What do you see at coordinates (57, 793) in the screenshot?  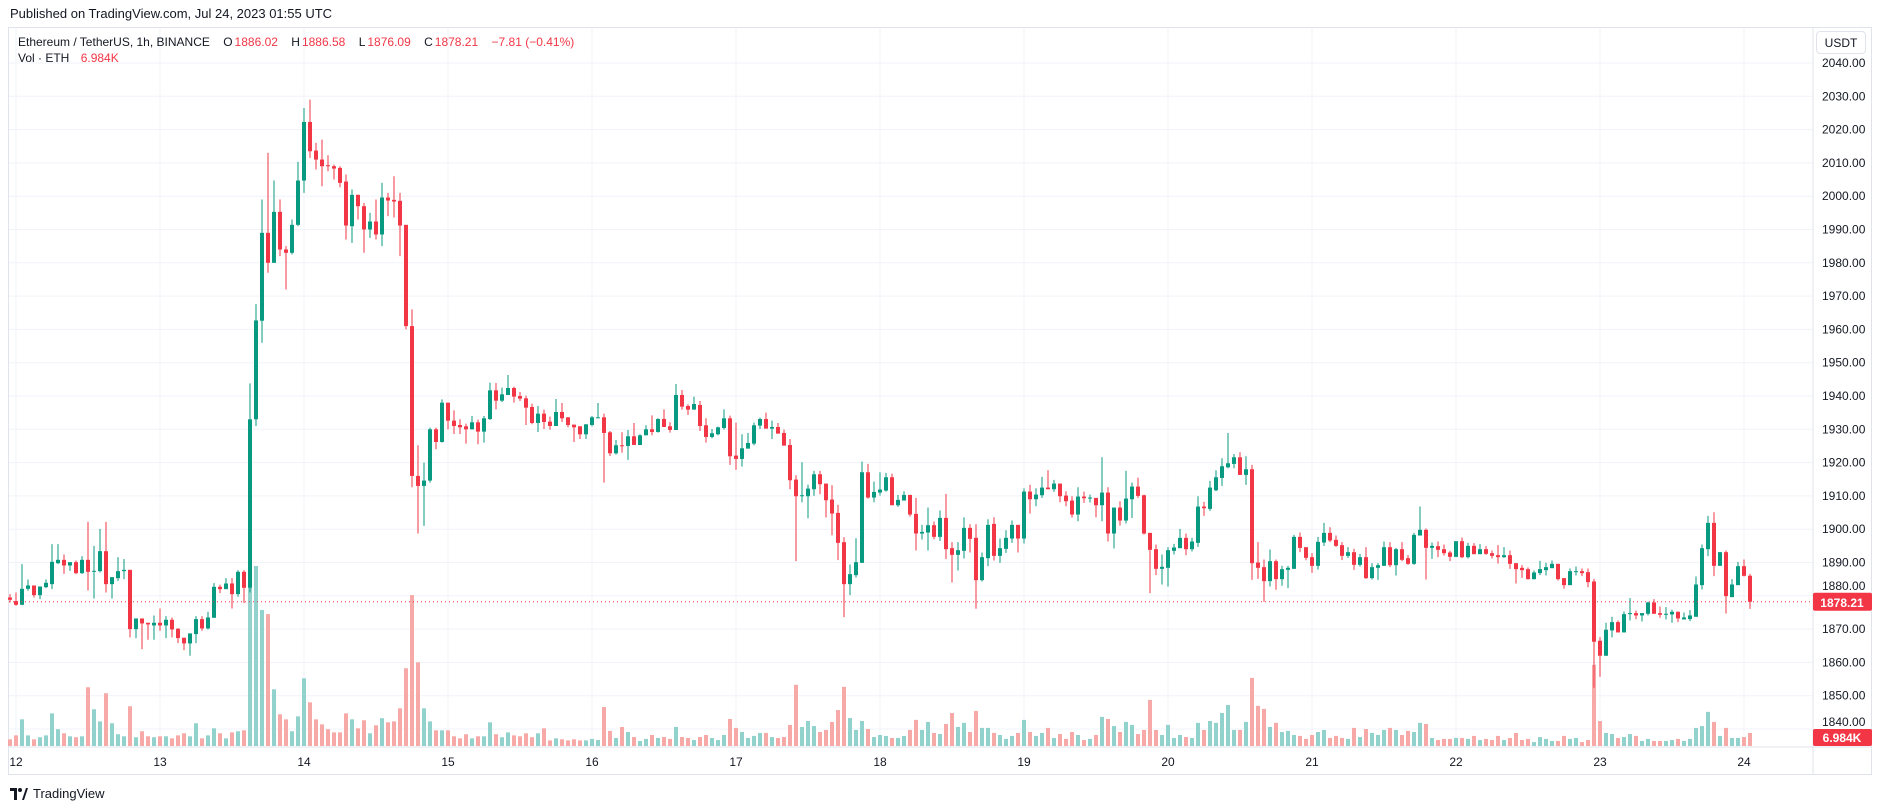 I see `footer-logo: TradingView` at bounding box center [57, 793].